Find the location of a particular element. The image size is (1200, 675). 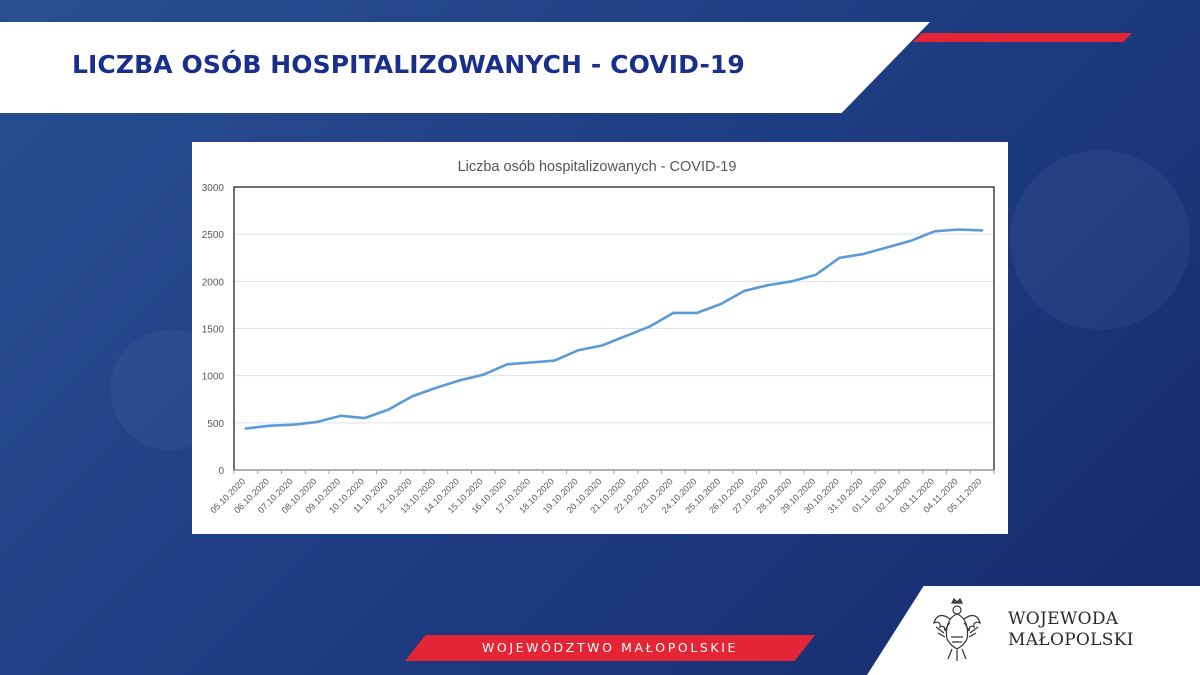

title-bar is located at coordinates (465, 67).